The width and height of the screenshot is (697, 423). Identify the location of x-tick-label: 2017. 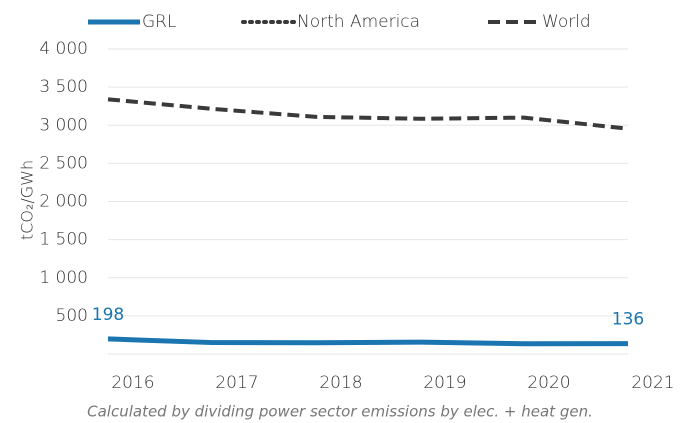
(236, 383).